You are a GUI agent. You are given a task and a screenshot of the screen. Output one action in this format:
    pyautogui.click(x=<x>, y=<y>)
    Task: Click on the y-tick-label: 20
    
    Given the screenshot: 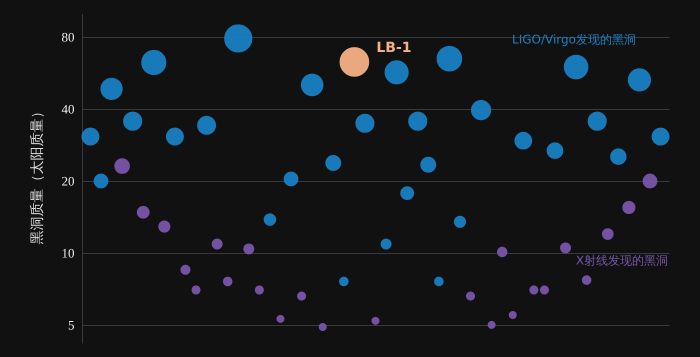 What is the action you would take?
    pyautogui.click(x=68, y=181)
    